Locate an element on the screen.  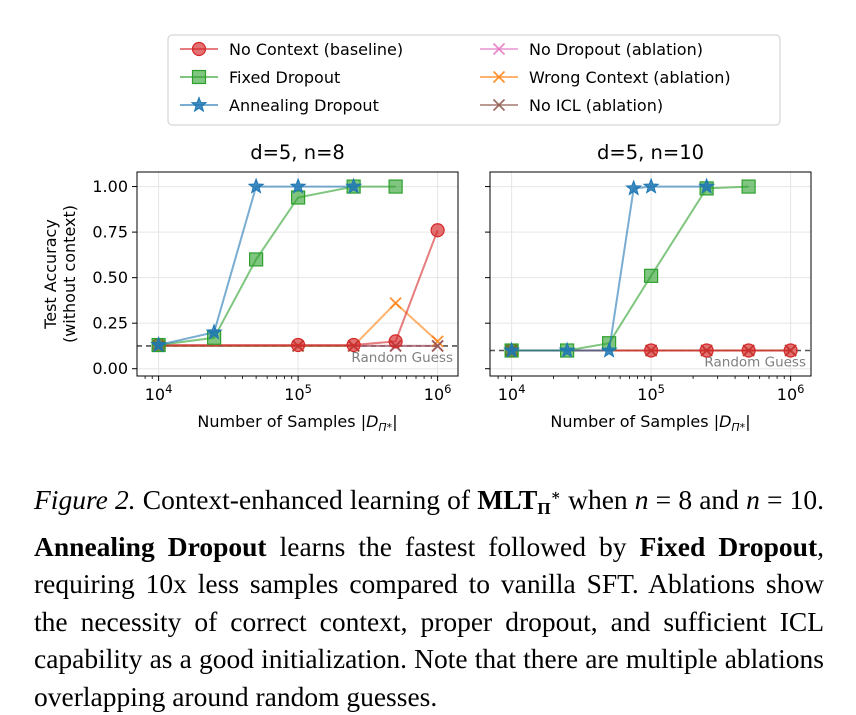
legend-entry: No Dropout (ablation) is located at coordinates (591, 49).